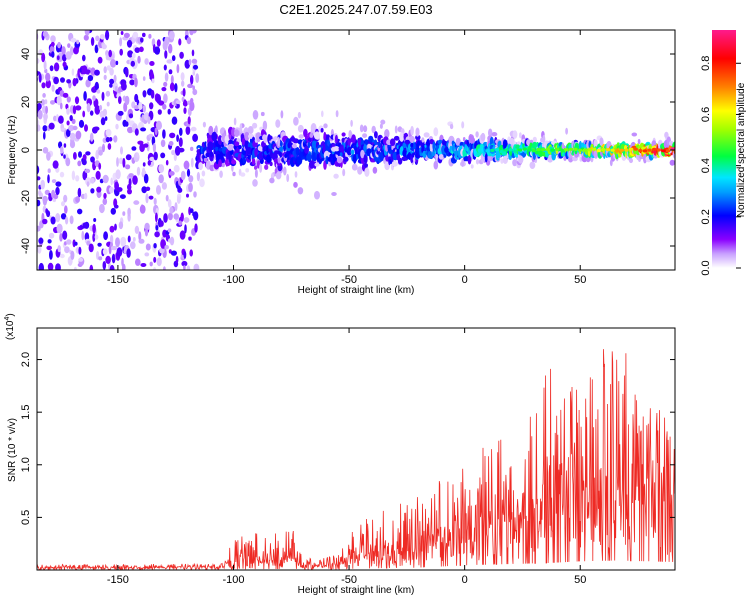  I want to click on x-tick-label: -50, so click(349, 280).